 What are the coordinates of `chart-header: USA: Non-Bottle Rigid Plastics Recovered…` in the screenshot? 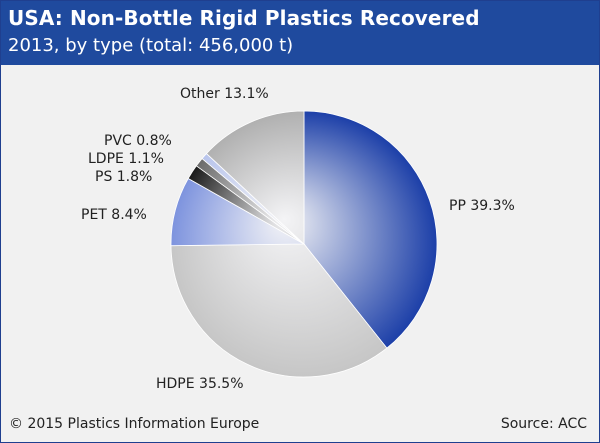 It's located at (300, 33).